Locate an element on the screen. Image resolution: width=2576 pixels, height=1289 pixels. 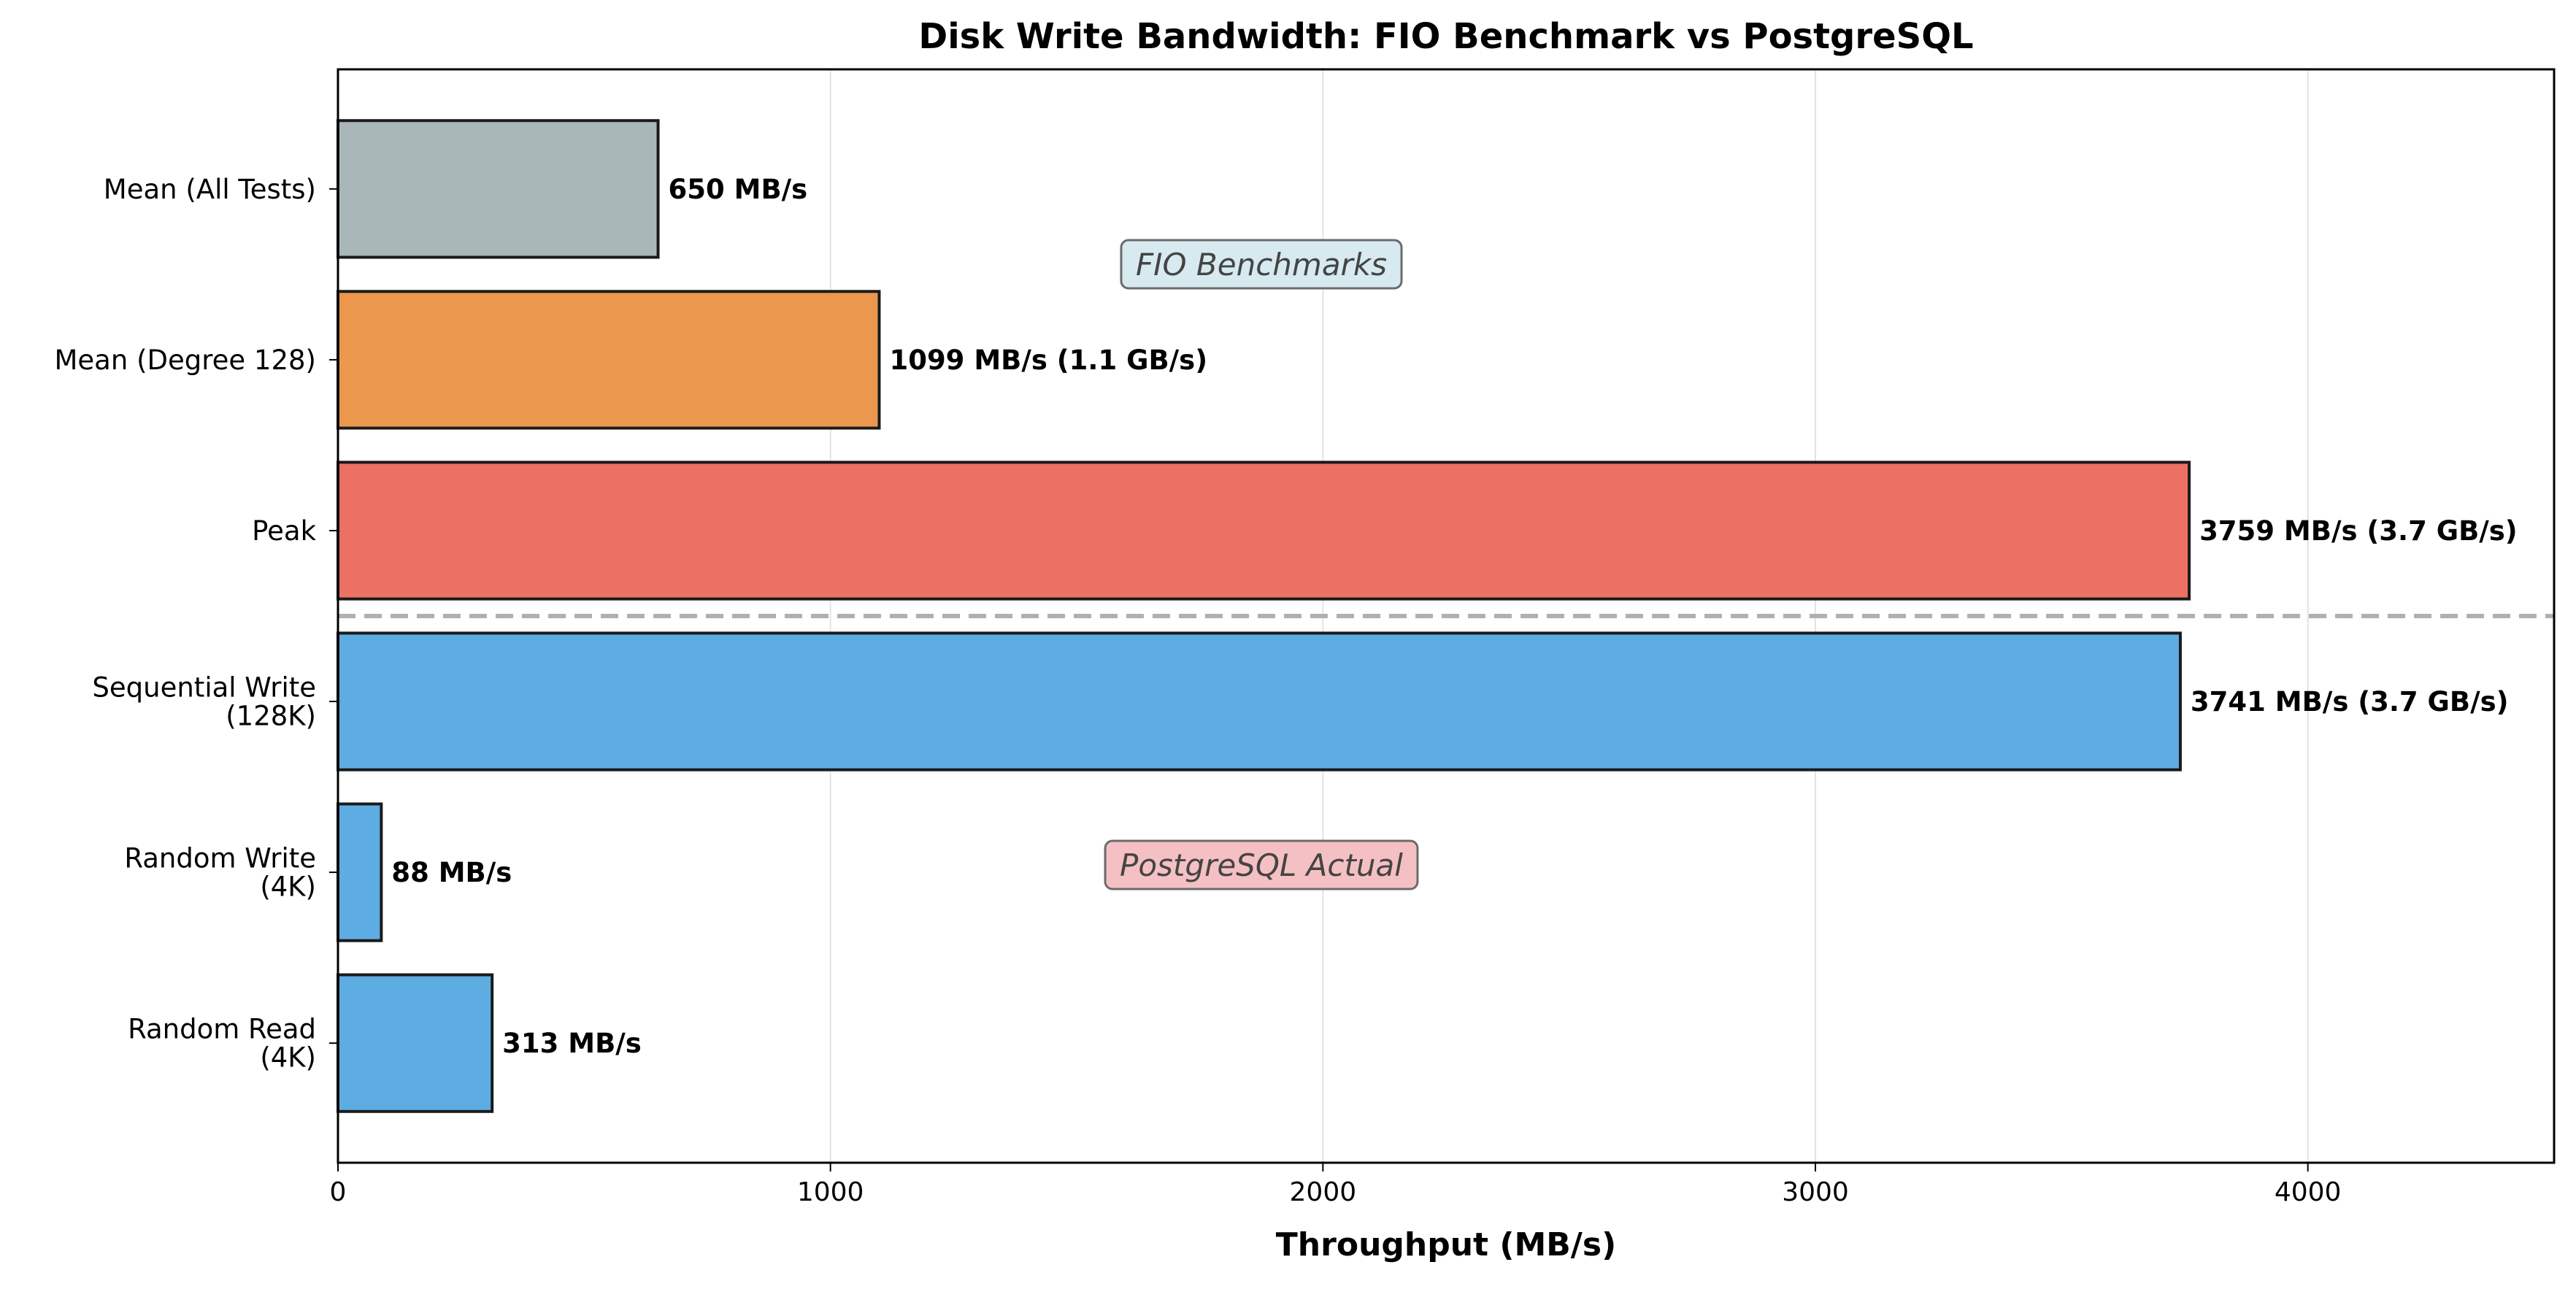
bar-value-label: 1099 MB/s (1.1 GB/s) is located at coordinates (1048, 361).